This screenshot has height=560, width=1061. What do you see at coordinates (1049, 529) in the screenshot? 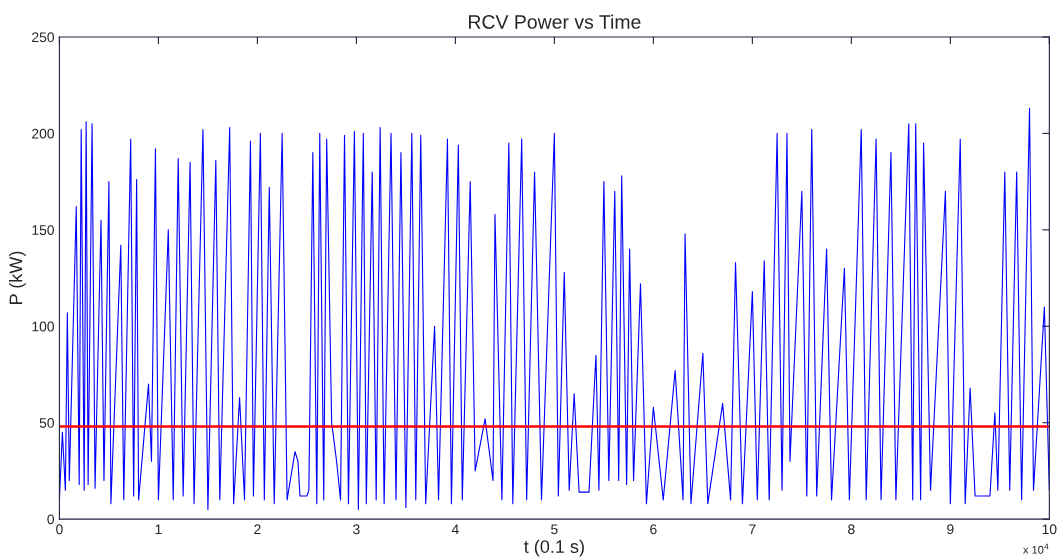
I see `x-tick-label: 10` at bounding box center [1049, 529].